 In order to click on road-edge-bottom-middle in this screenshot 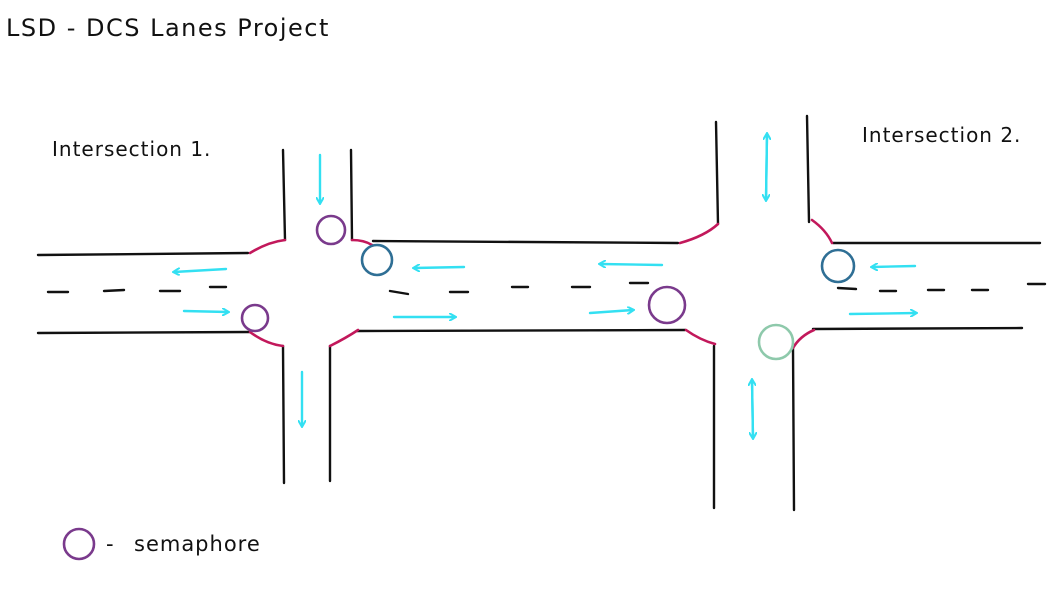, I will do `click(521, 330)`.